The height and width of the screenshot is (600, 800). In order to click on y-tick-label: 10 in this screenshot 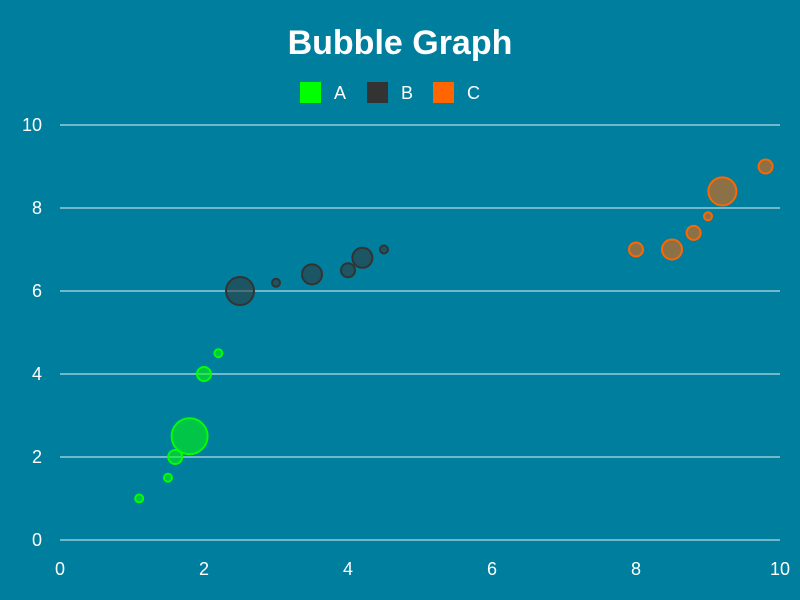, I will do `click(32, 125)`.